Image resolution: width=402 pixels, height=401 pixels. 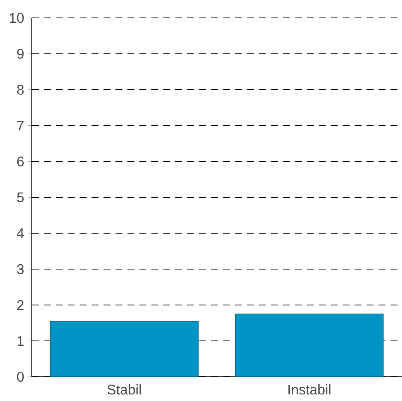 I want to click on y-tick-label: 5, so click(x=20, y=197).